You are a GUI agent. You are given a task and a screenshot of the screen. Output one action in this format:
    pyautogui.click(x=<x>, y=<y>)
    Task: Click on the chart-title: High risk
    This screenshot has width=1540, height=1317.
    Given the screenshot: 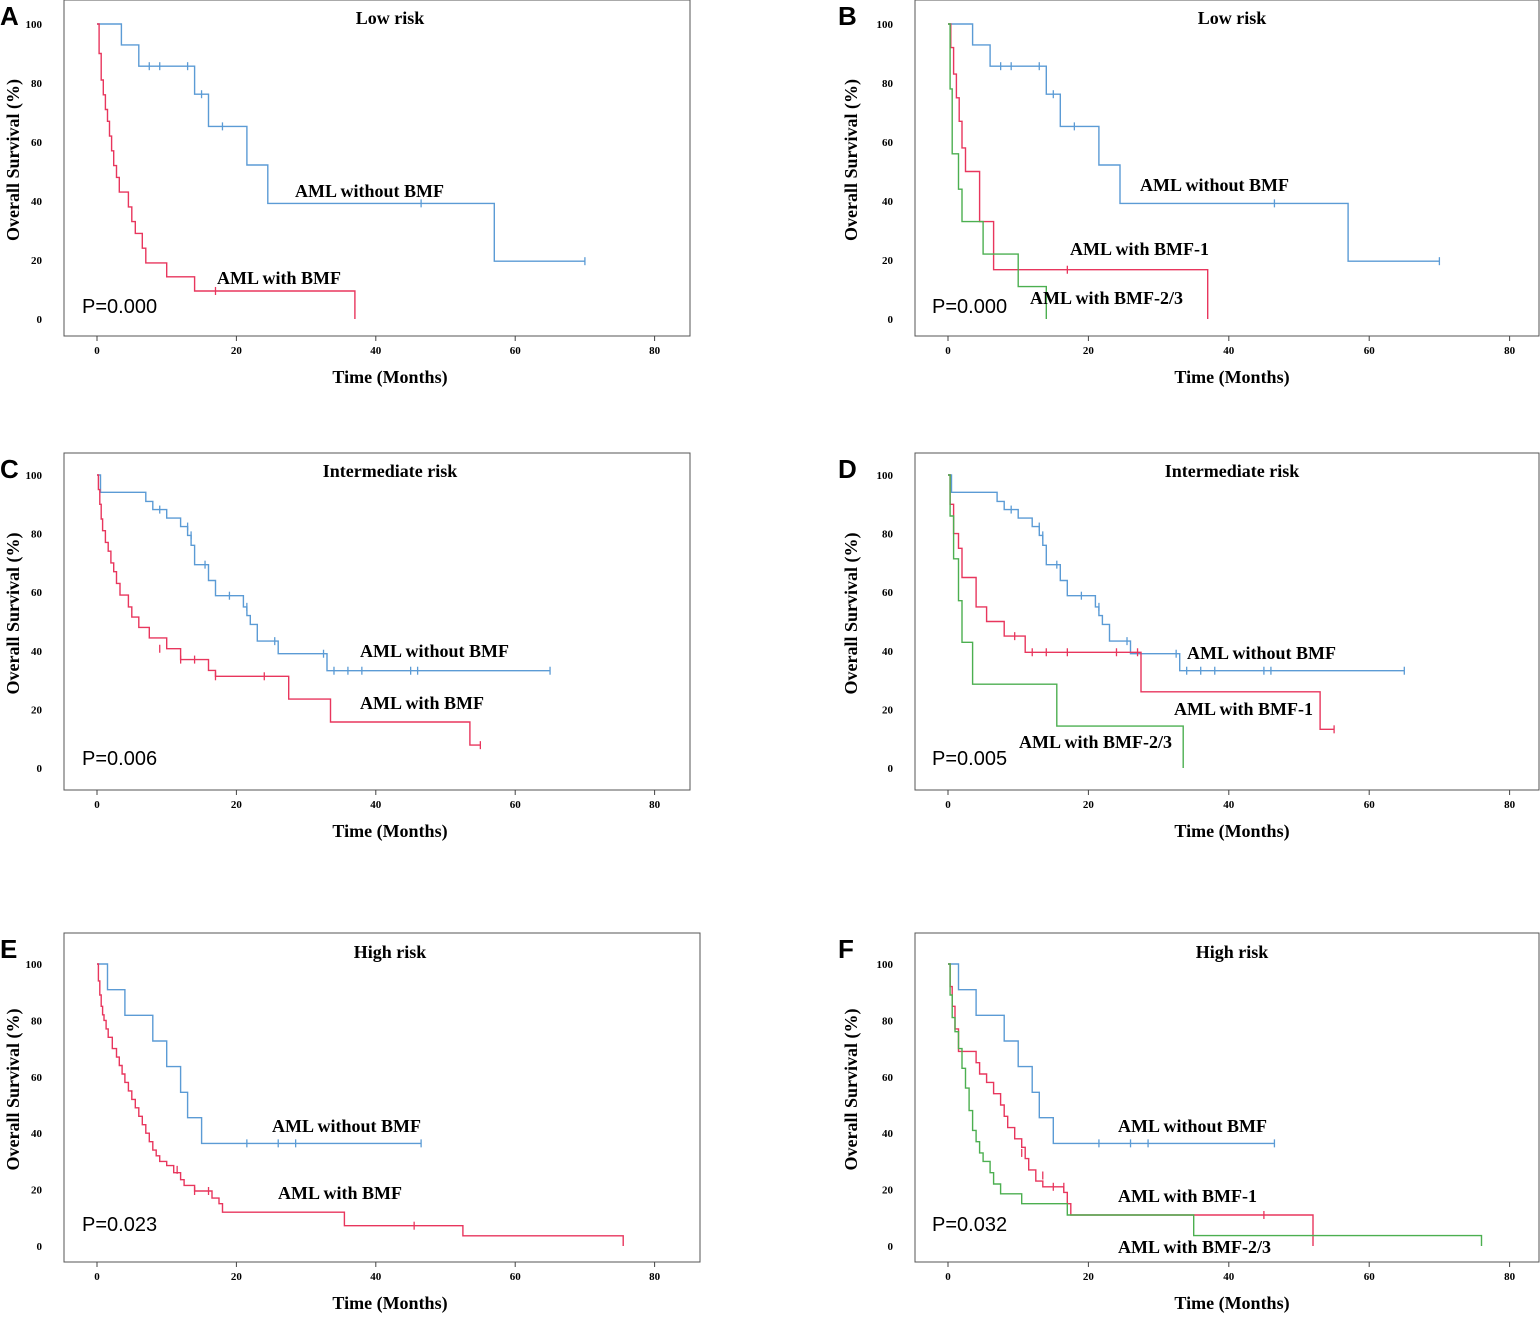 What is the action you would take?
    pyautogui.click(x=1232, y=952)
    